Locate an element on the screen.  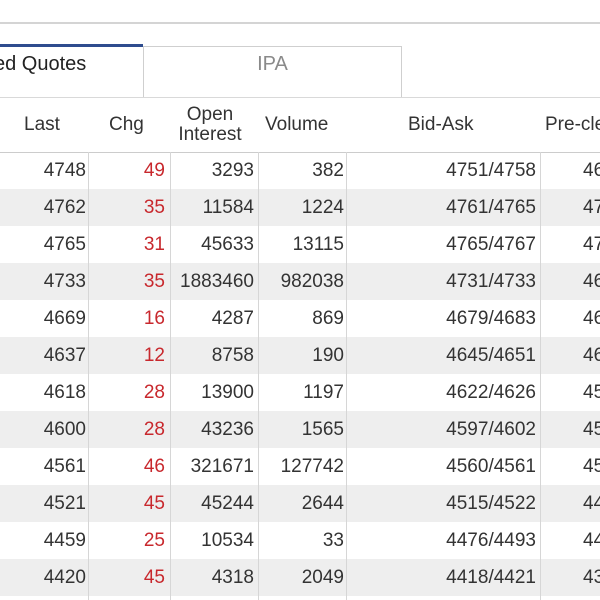
cell-open-interest: 10534 is located at coordinates (227, 540).